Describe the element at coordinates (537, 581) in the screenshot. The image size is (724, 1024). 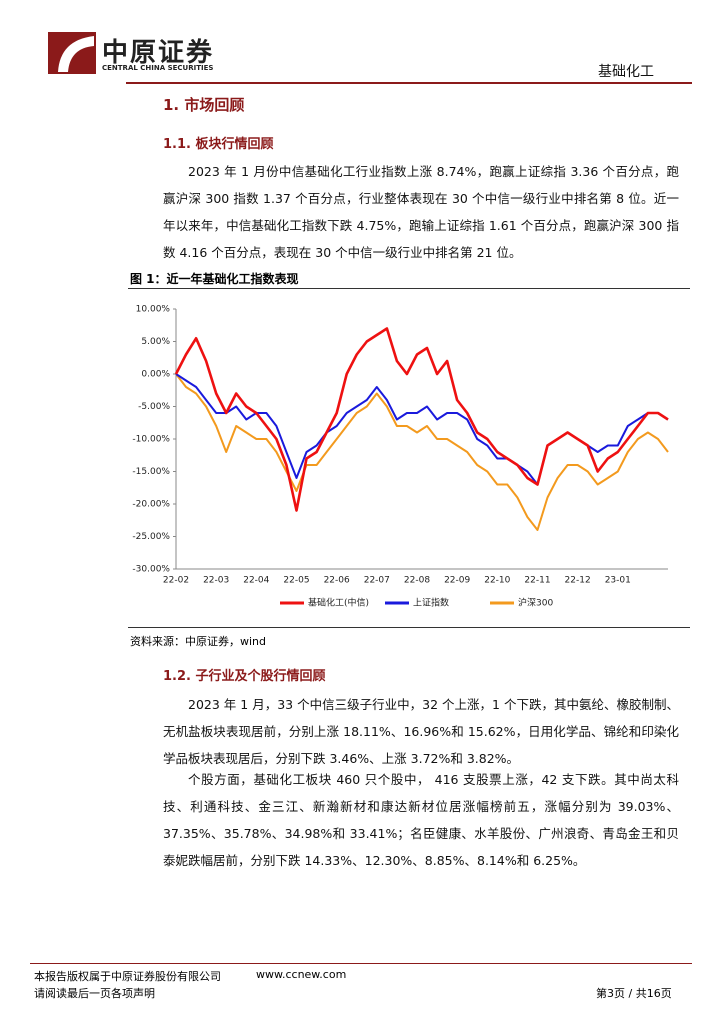
I see `x-tick-label: 22-11` at that location.